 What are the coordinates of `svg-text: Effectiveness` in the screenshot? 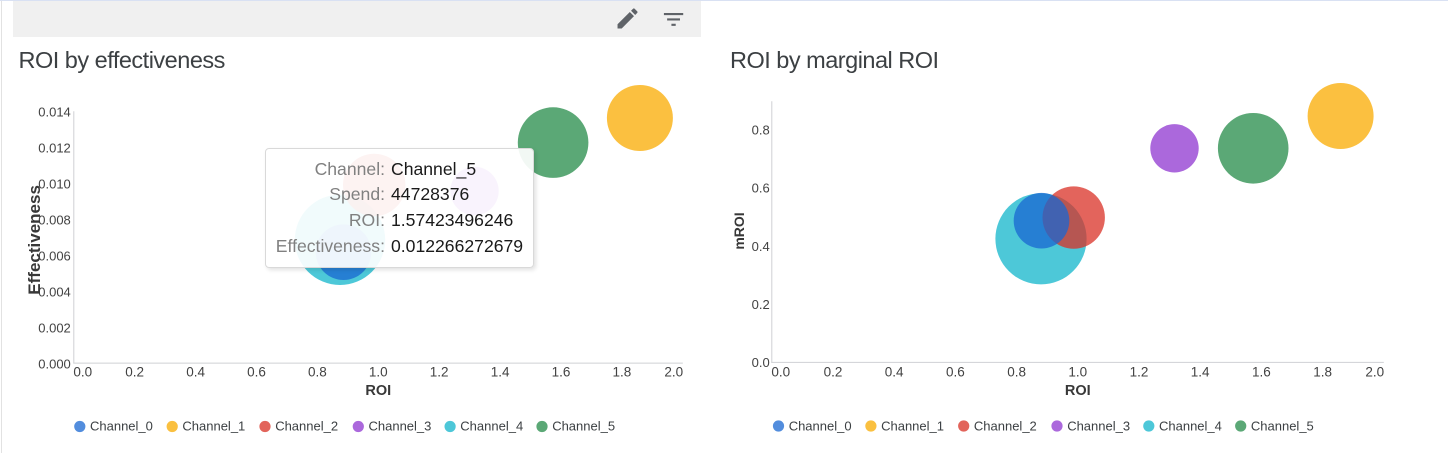 It's located at (34, 240).